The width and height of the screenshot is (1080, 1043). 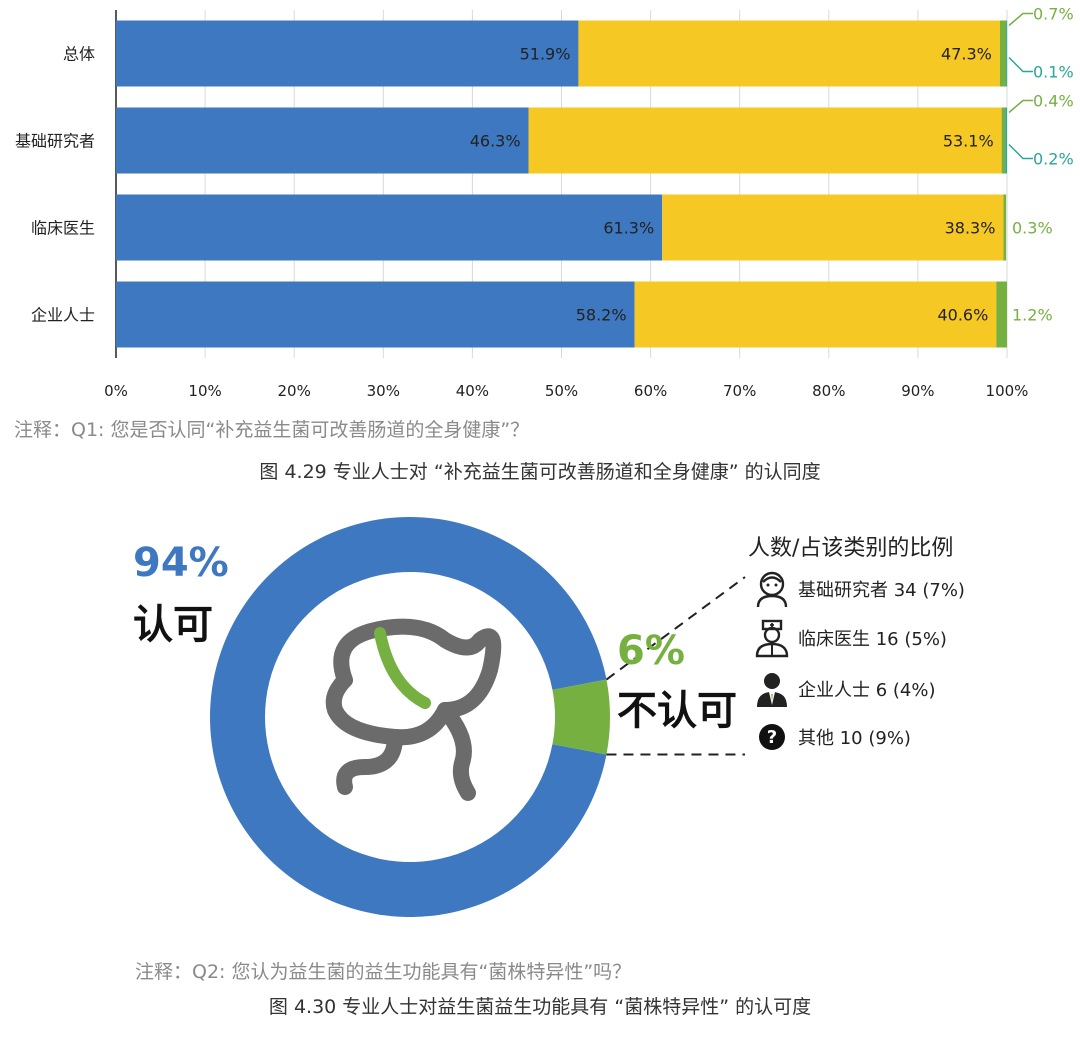 I want to click on category-label: 企业人士, so click(x=63, y=315).